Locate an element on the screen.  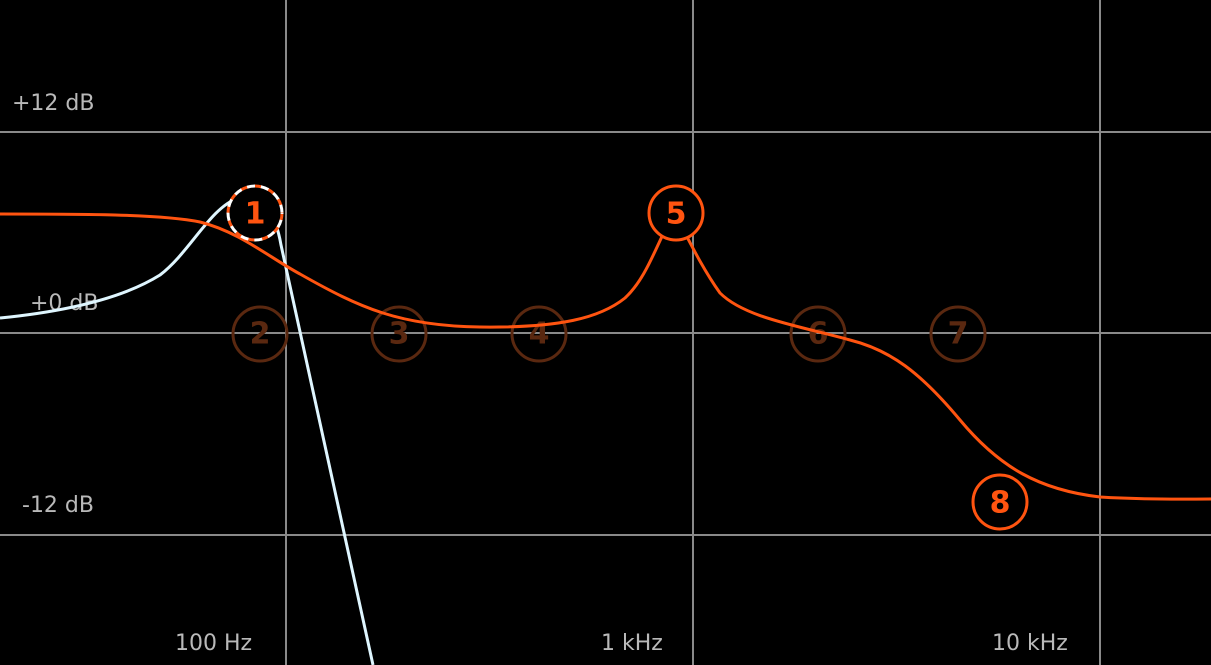
band-node-6-label: 6 is located at coordinates (818, 334).